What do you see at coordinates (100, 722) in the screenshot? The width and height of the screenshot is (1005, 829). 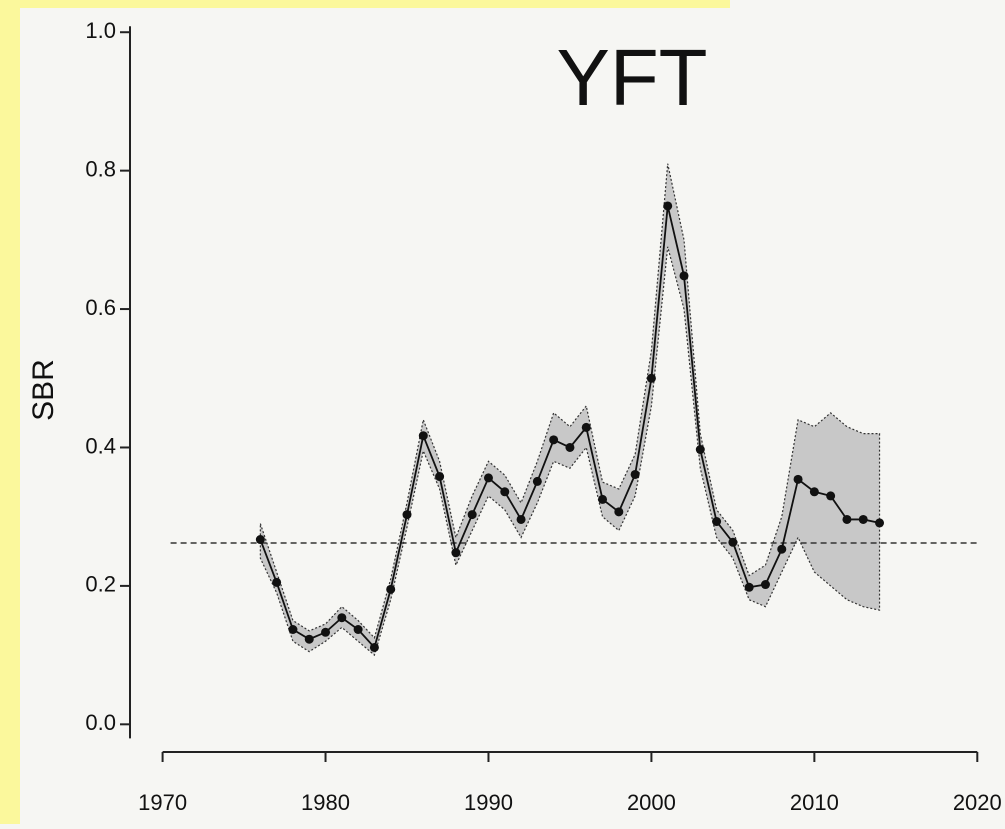 I see `y-tick-label: 0.0` at bounding box center [100, 722].